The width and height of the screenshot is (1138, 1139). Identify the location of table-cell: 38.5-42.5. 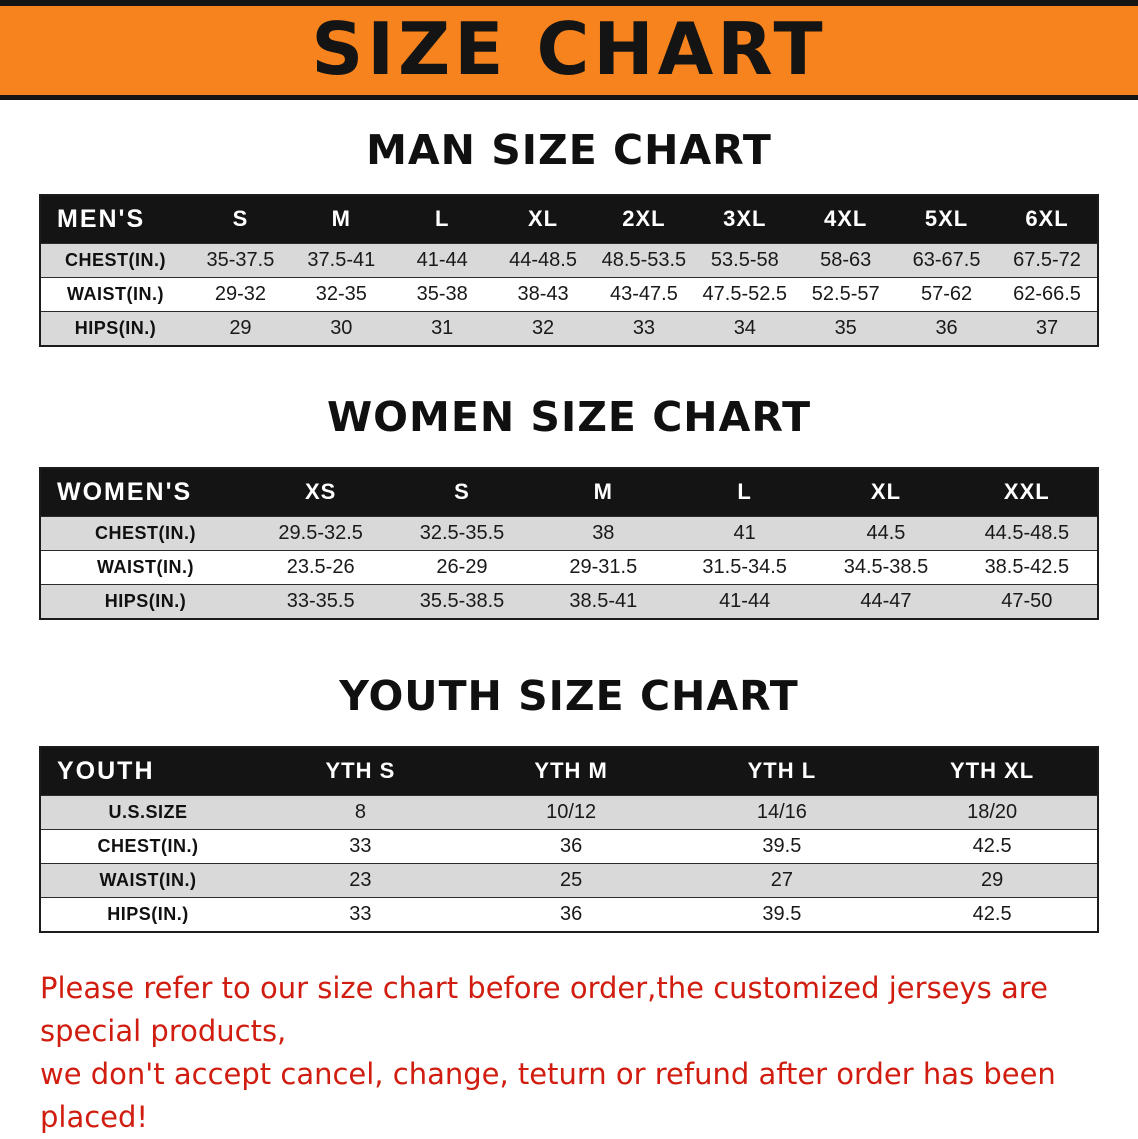
(1027, 566).